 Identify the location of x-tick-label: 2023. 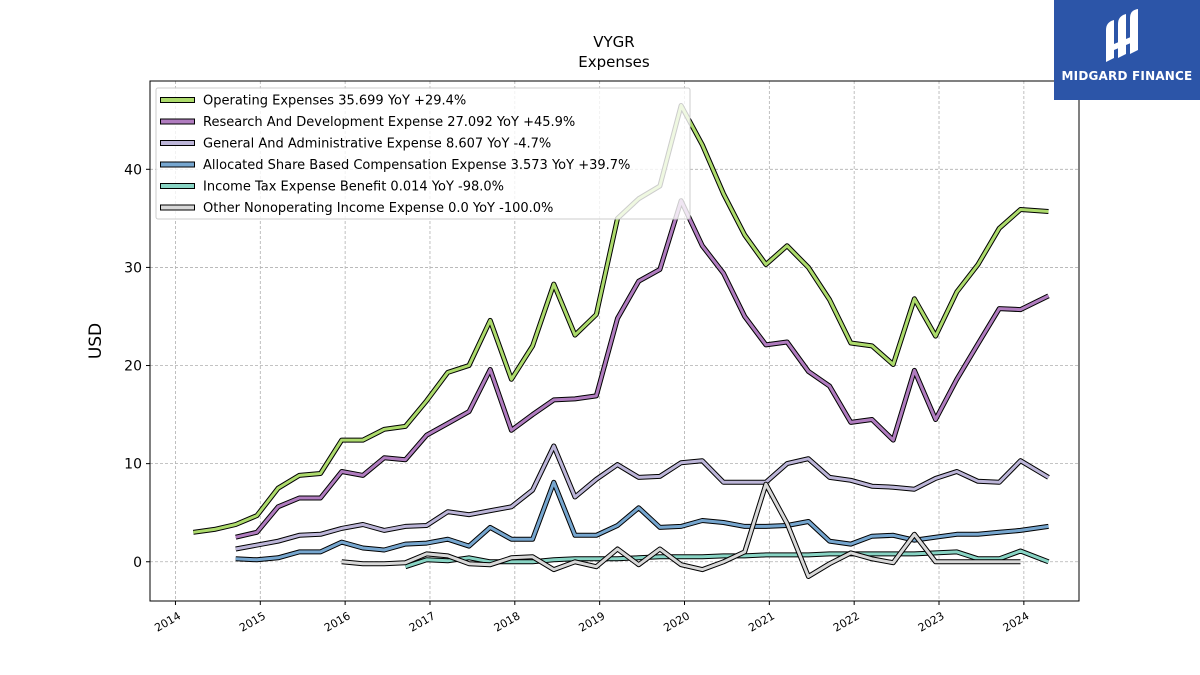
(931, 621).